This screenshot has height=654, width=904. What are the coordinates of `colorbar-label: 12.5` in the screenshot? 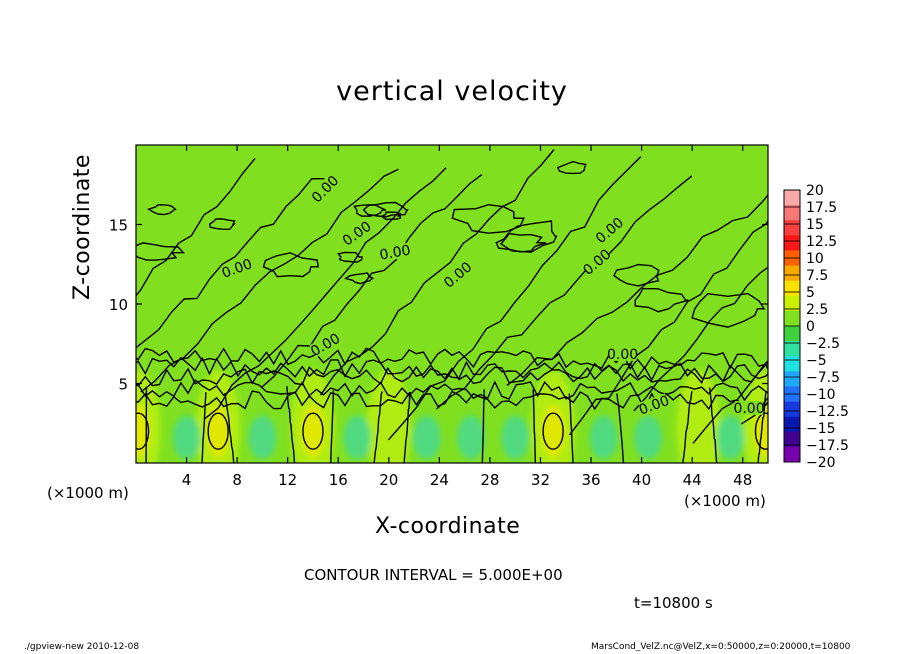 It's located at (821, 242).